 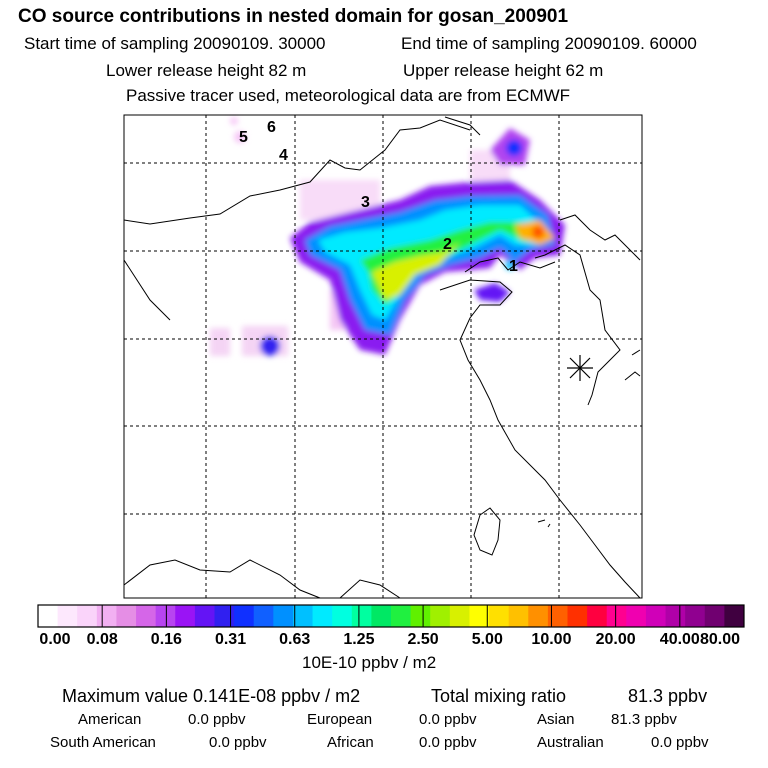 I want to click on colorbar-tick-label: 0.08, so click(x=102, y=639).